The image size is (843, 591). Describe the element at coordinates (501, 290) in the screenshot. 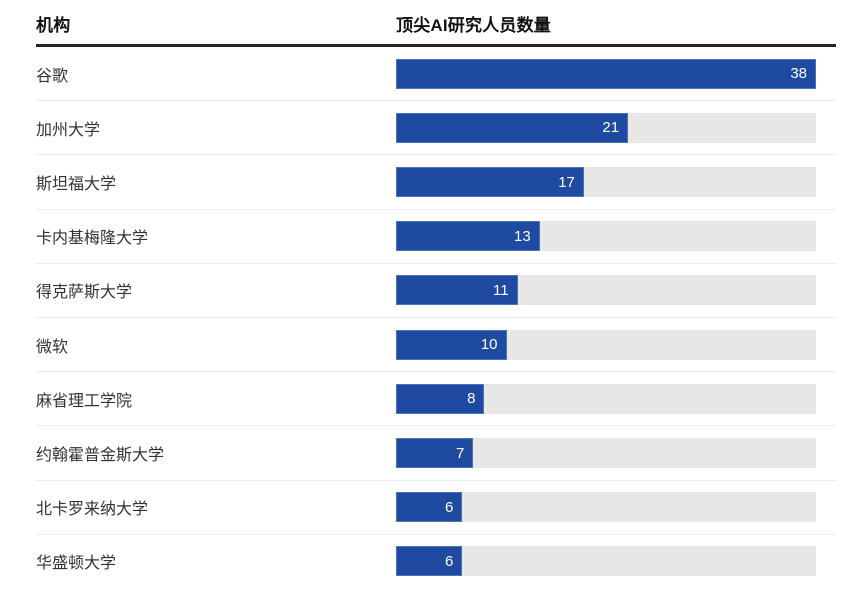

I see `bar-value-label: 11` at that location.